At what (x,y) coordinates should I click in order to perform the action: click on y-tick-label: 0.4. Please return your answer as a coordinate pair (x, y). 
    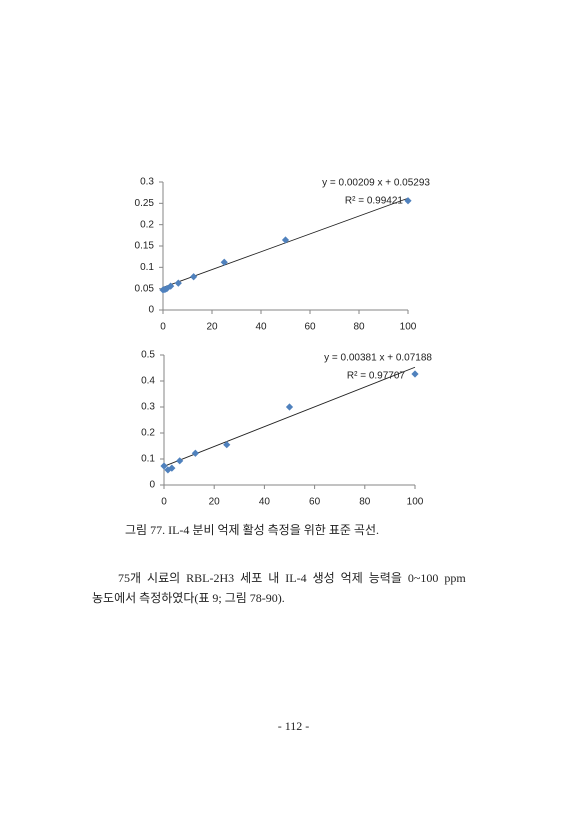
    Looking at the image, I should click on (148, 381).